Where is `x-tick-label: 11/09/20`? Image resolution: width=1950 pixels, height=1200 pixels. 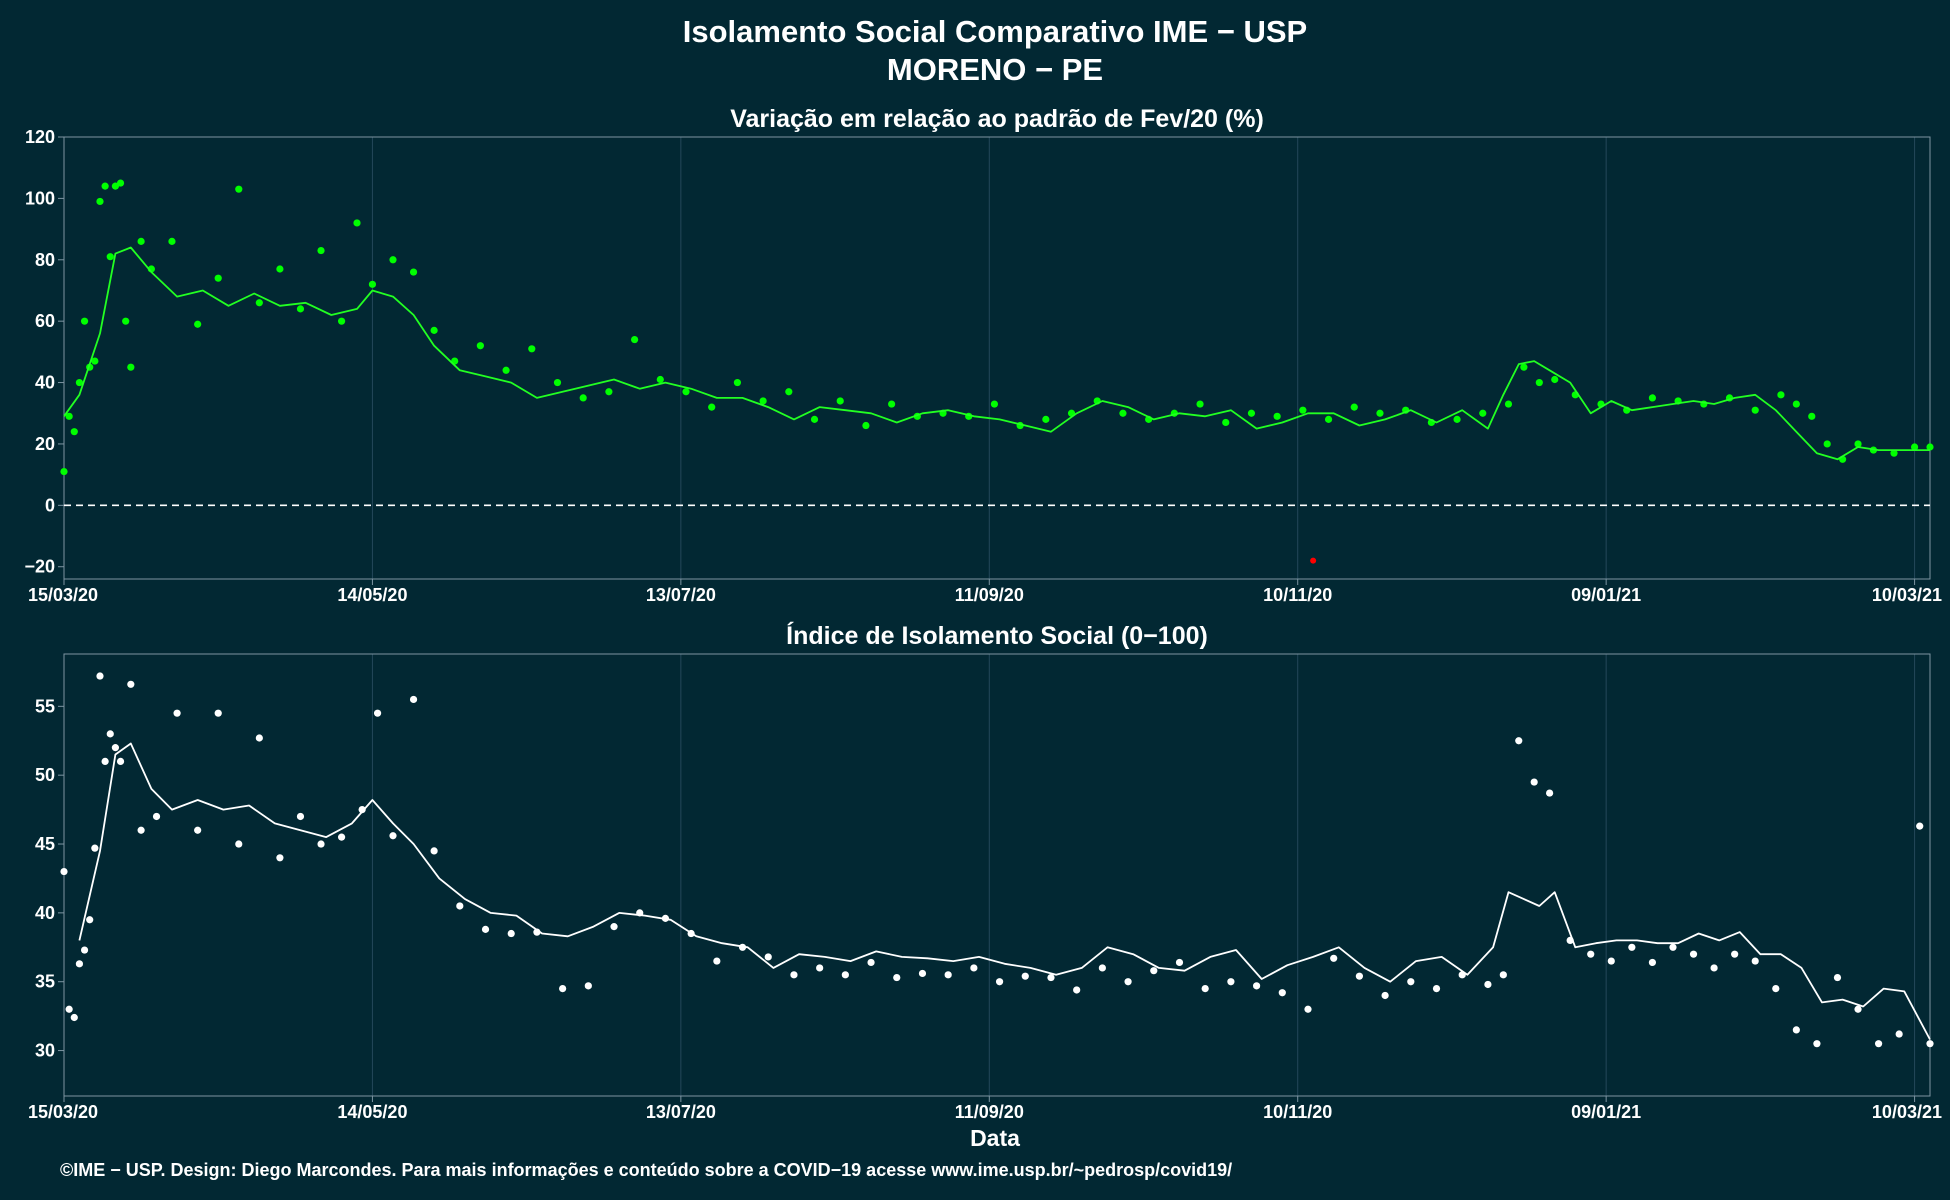 x-tick-label: 11/09/20 is located at coordinates (989, 595).